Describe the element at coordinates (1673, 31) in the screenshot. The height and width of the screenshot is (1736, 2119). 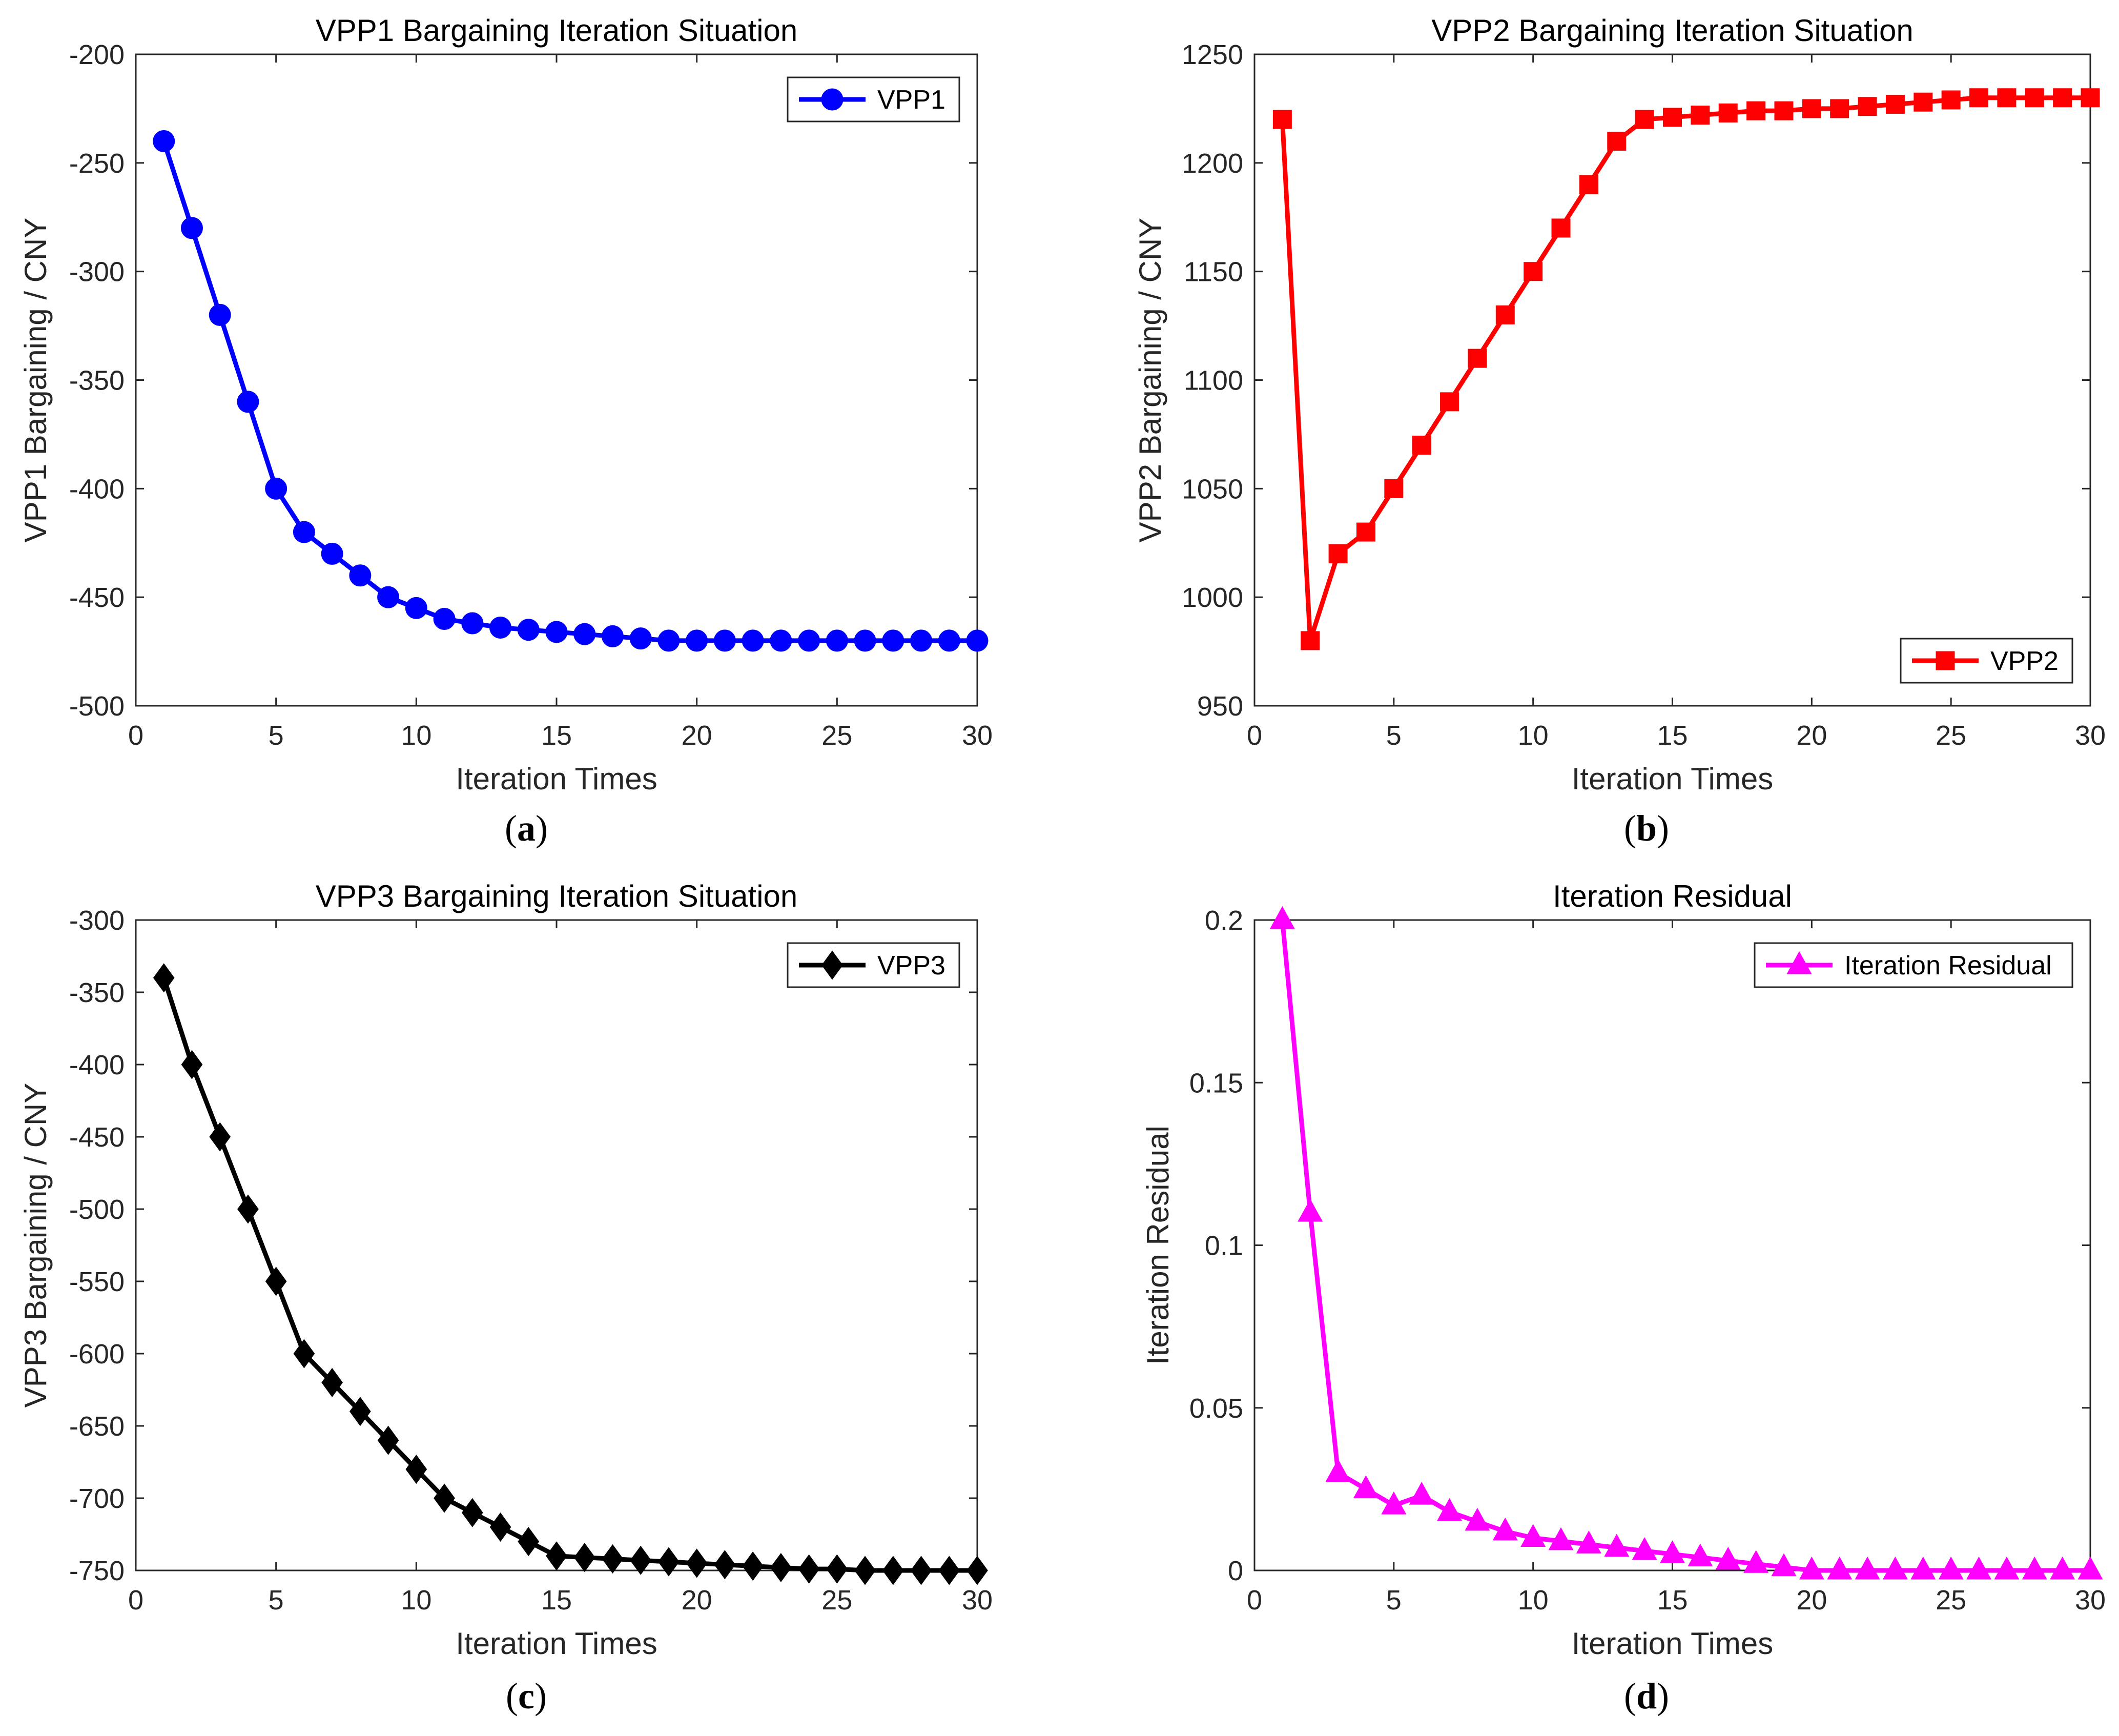
I see `chart-title: VPP2 Bargaining Iteration Situation` at that location.